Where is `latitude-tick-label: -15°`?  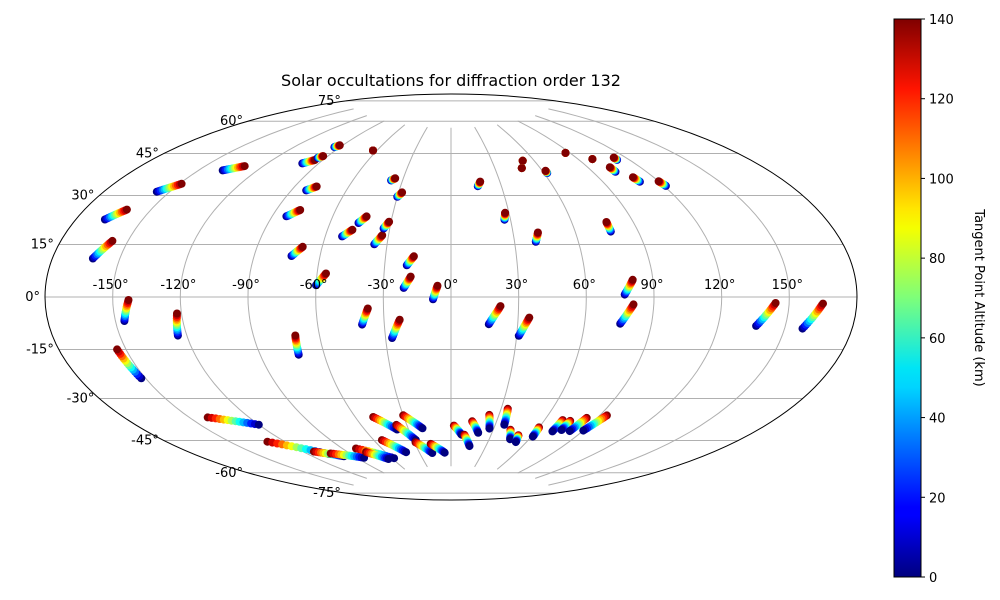 latitude-tick-label: -15° is located at coordinates (40, 350).